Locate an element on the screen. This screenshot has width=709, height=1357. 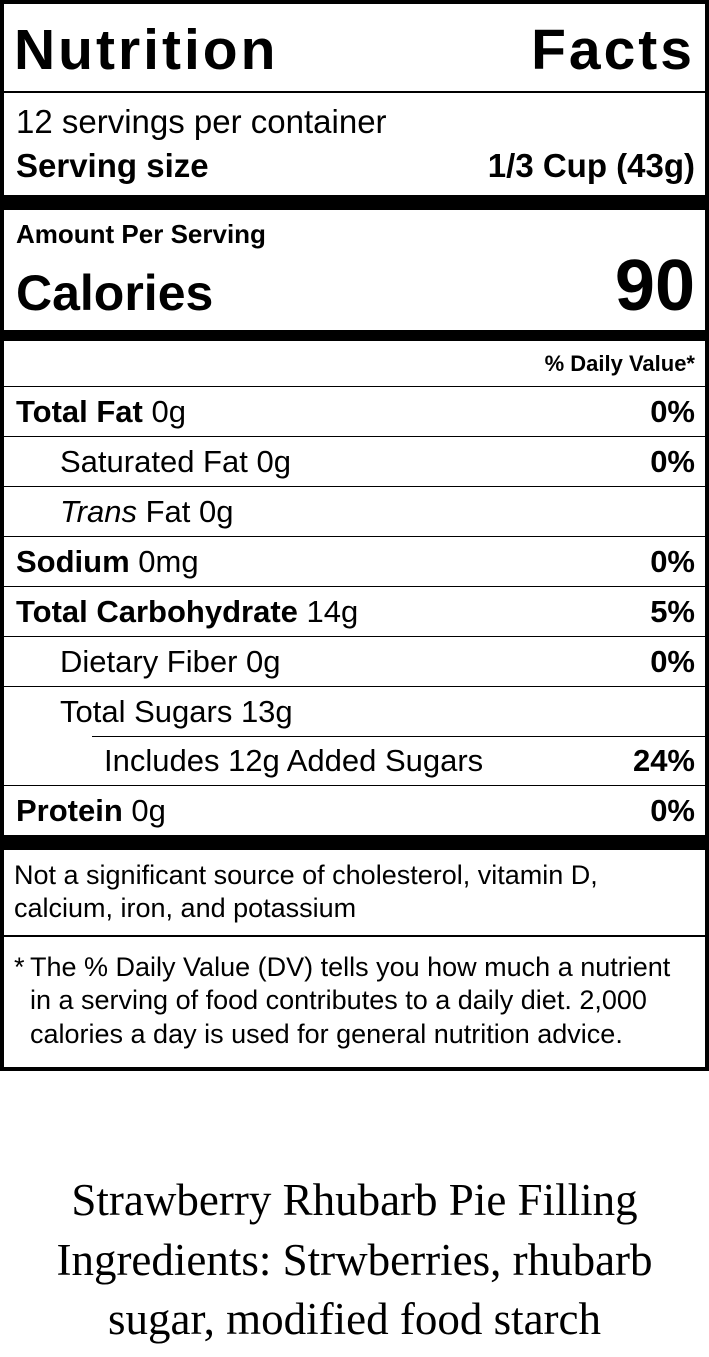
nutrient-name: Protein 0g is located at coordinates (91, 810).